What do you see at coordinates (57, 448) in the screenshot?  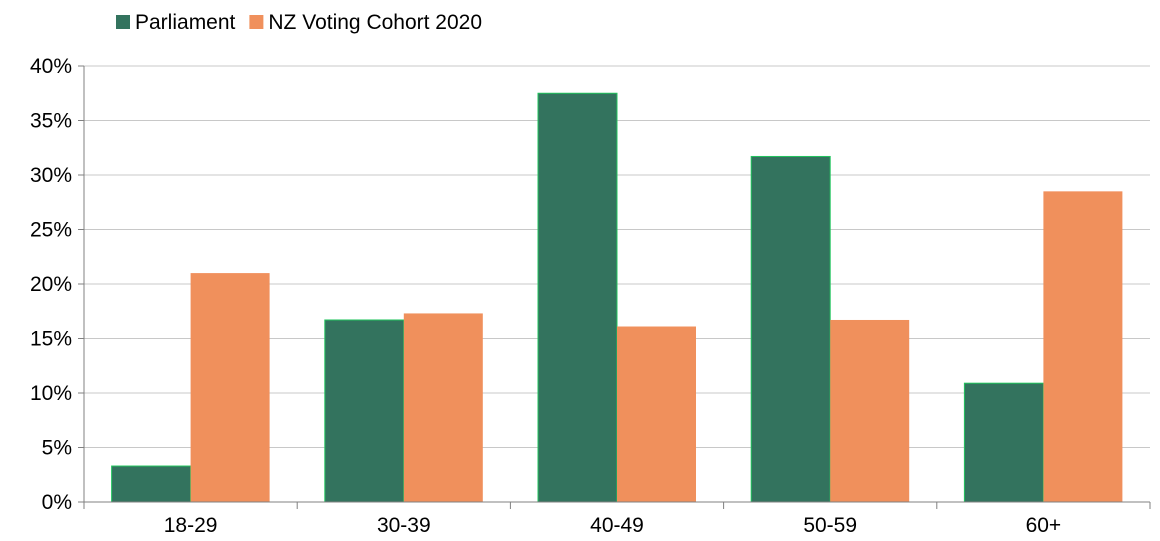 I see `y-tick-label: 5%` at bounding box center [57, 448].